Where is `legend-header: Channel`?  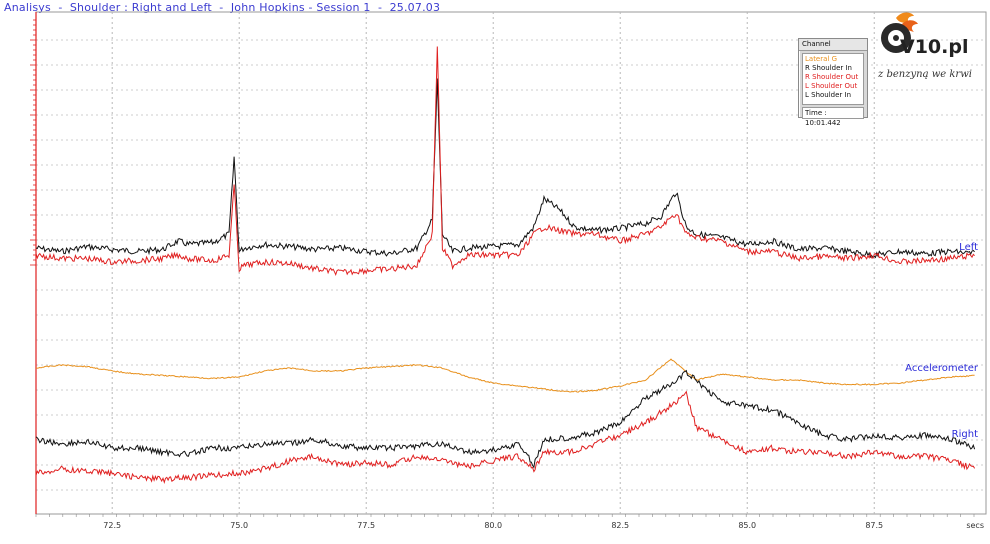 legend-header: Channel is located at coordinates (833, 45).